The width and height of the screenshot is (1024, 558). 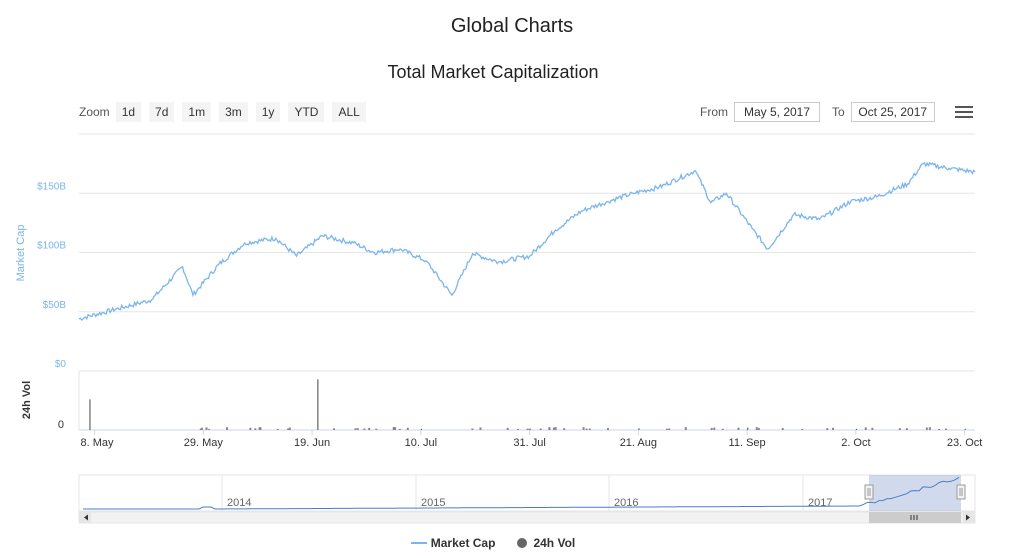 What do you see at coordinates (51, 246) in the screenshot?
I see `y-tick-label: $100B` at bounding box center [51, 246].